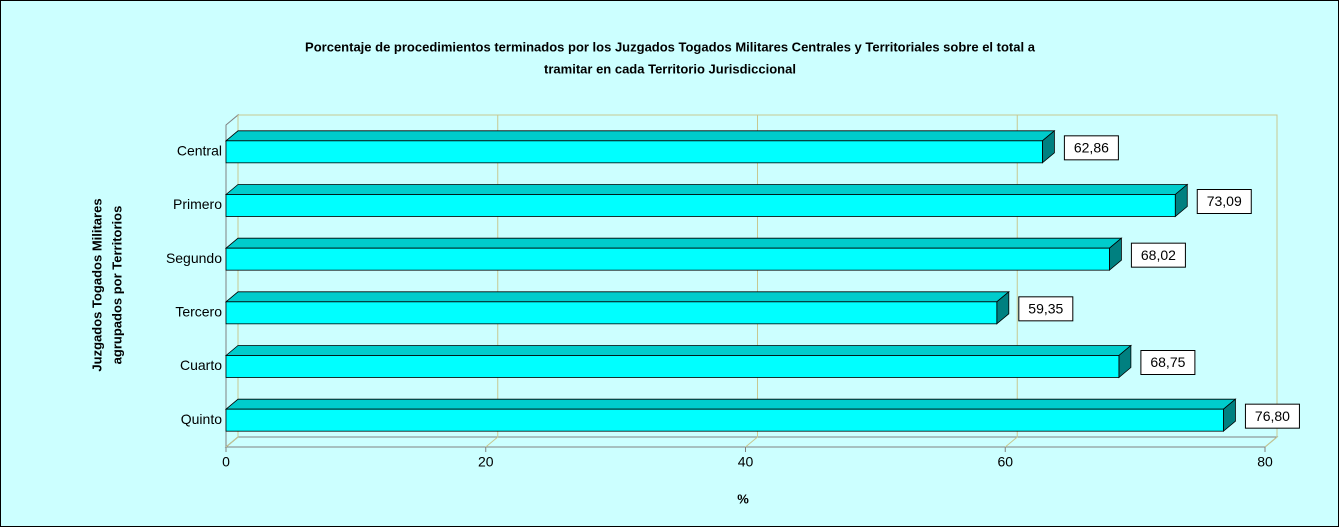  What do you see at coordinates (746, 462) in the screenshot?
I see `x-tick-label: 40` at bounding box center [746, 462].